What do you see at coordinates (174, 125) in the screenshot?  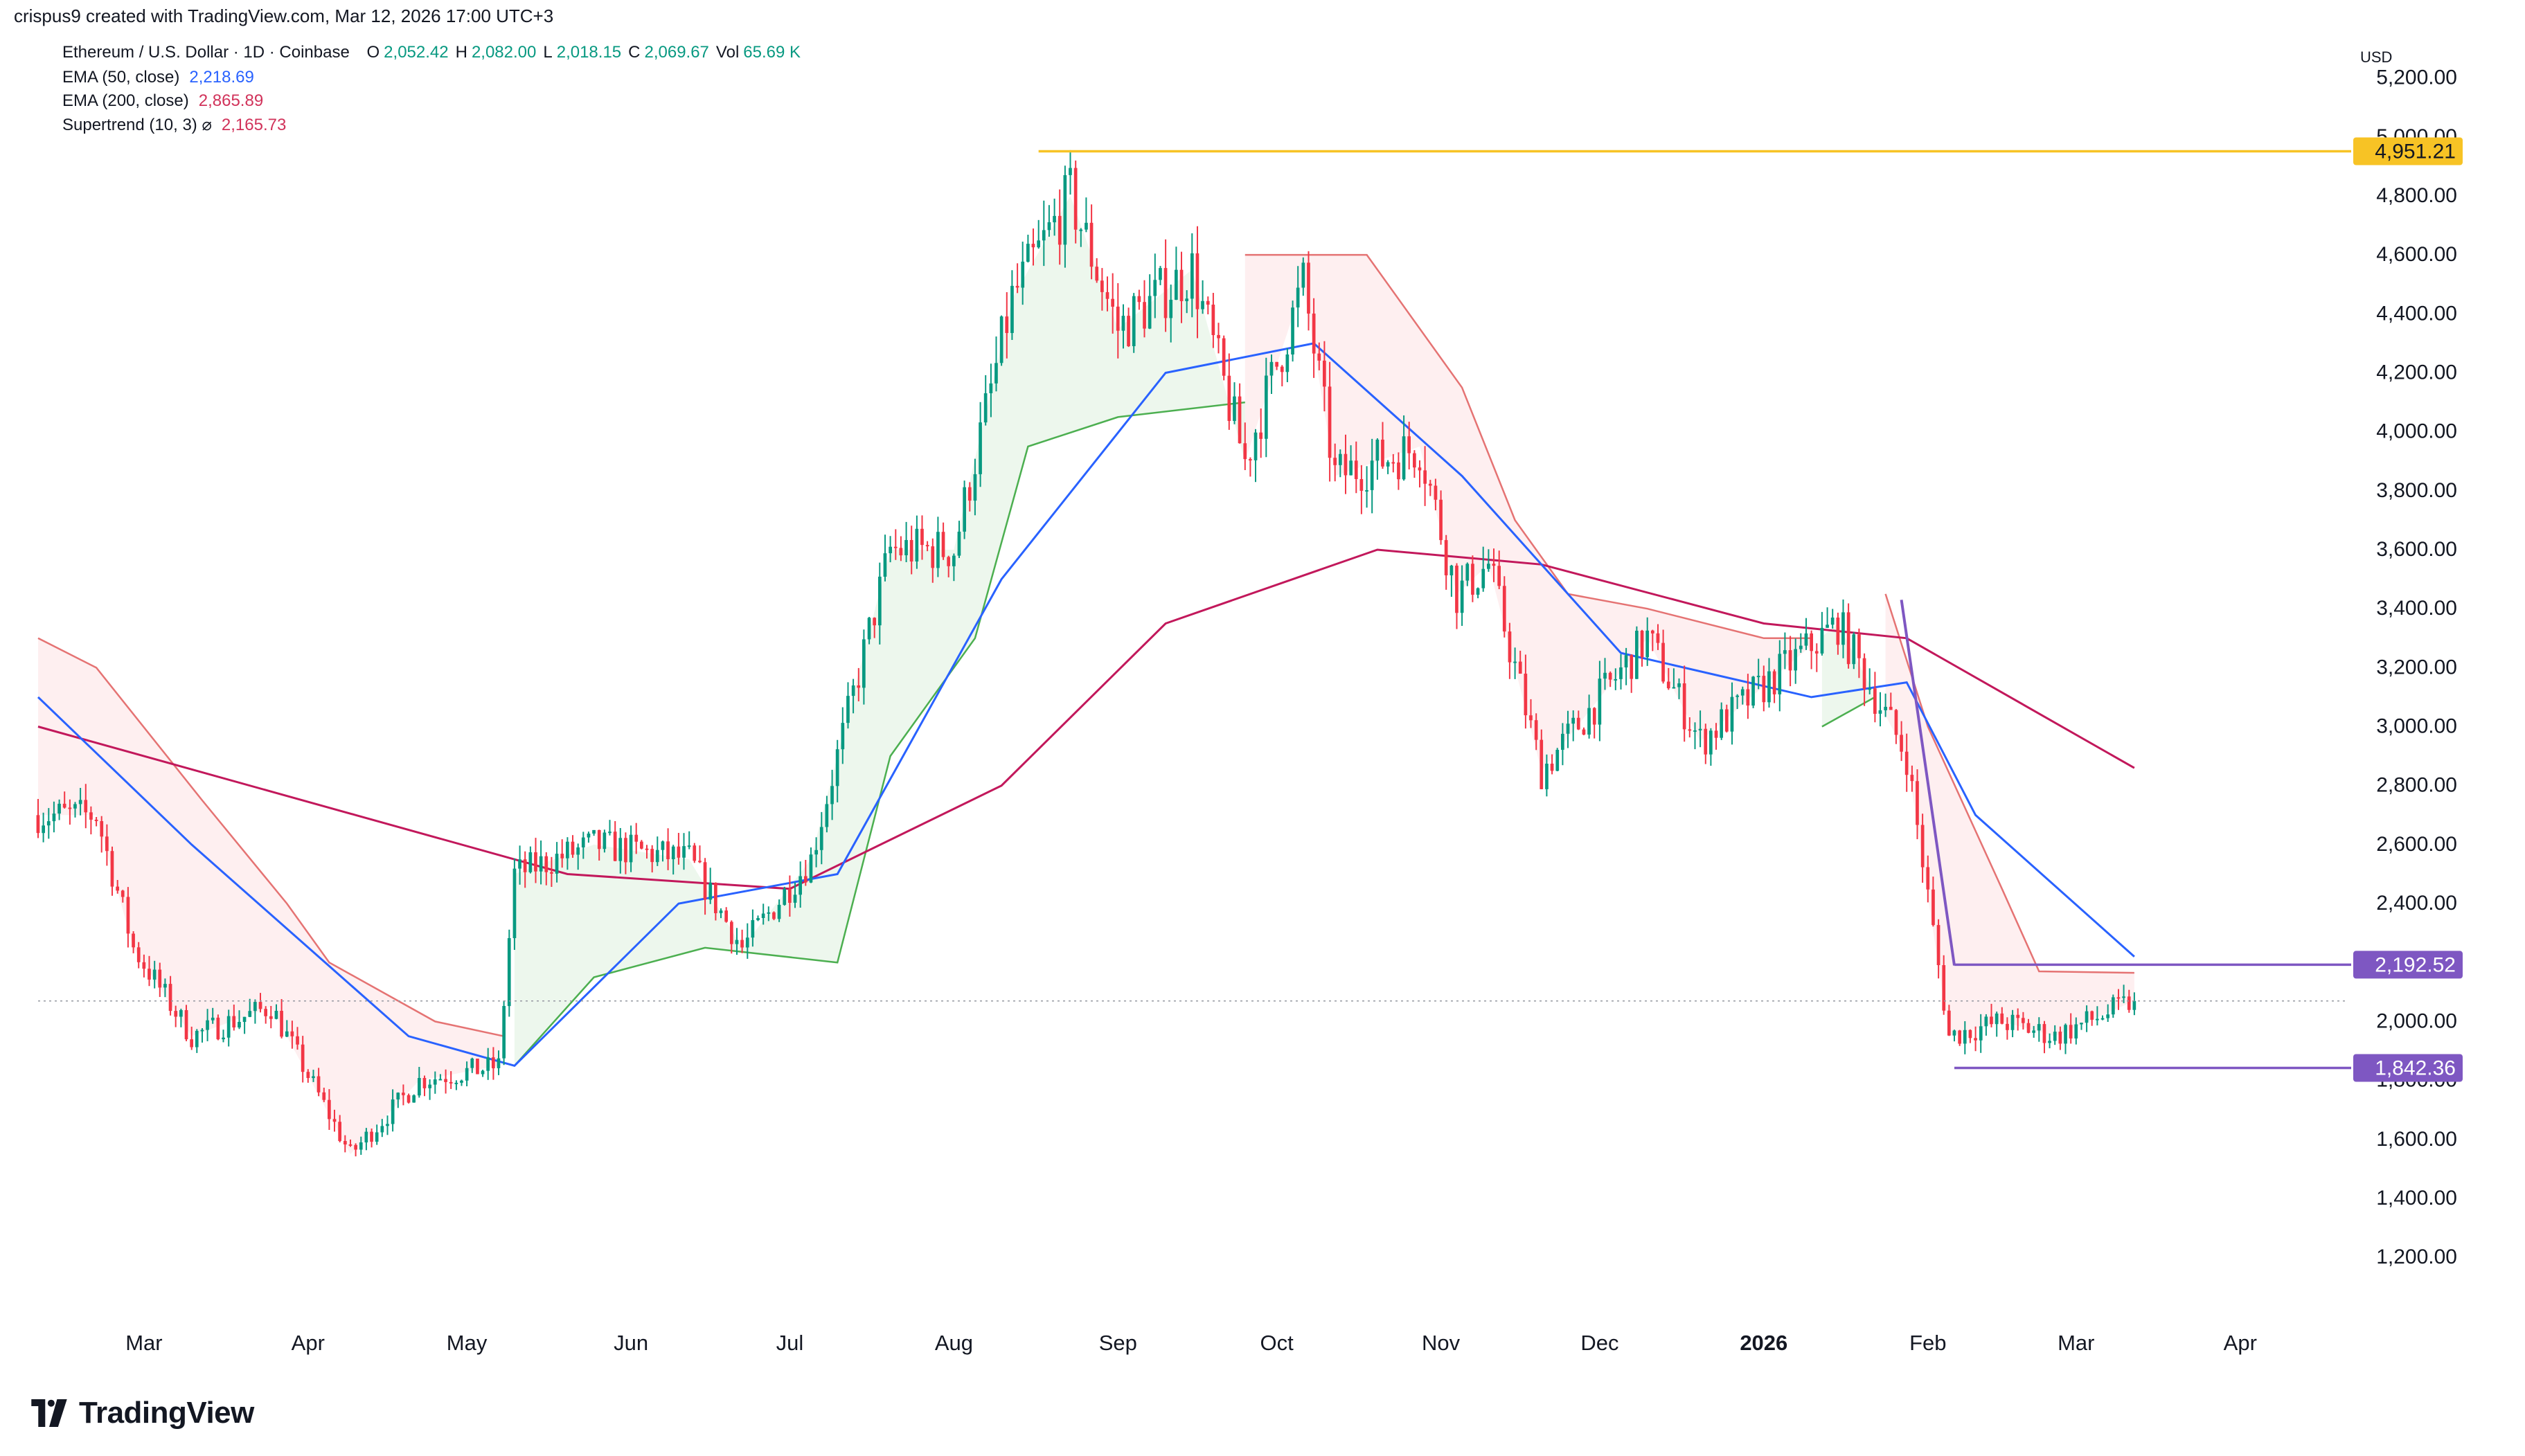 I see `indicator-legend-item: Supertrend (10, 3) ⌀ 2,165.73` at bounding box center [174, 125].